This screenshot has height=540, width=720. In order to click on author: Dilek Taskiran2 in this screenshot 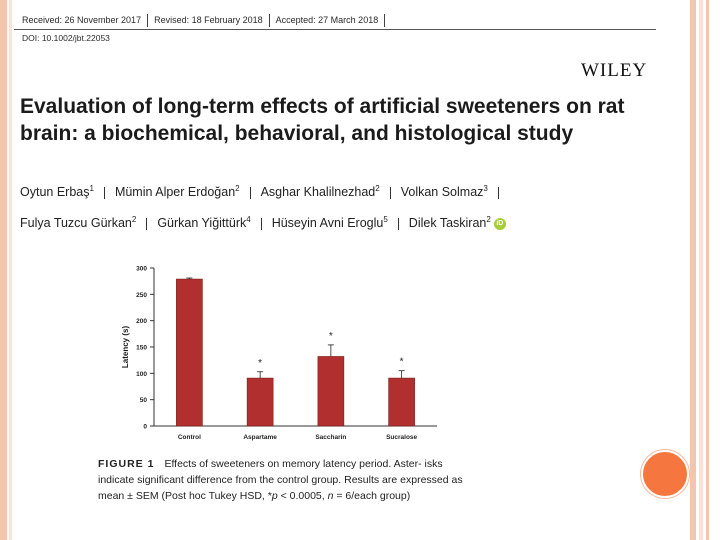, I will do `click(449, 223)`.